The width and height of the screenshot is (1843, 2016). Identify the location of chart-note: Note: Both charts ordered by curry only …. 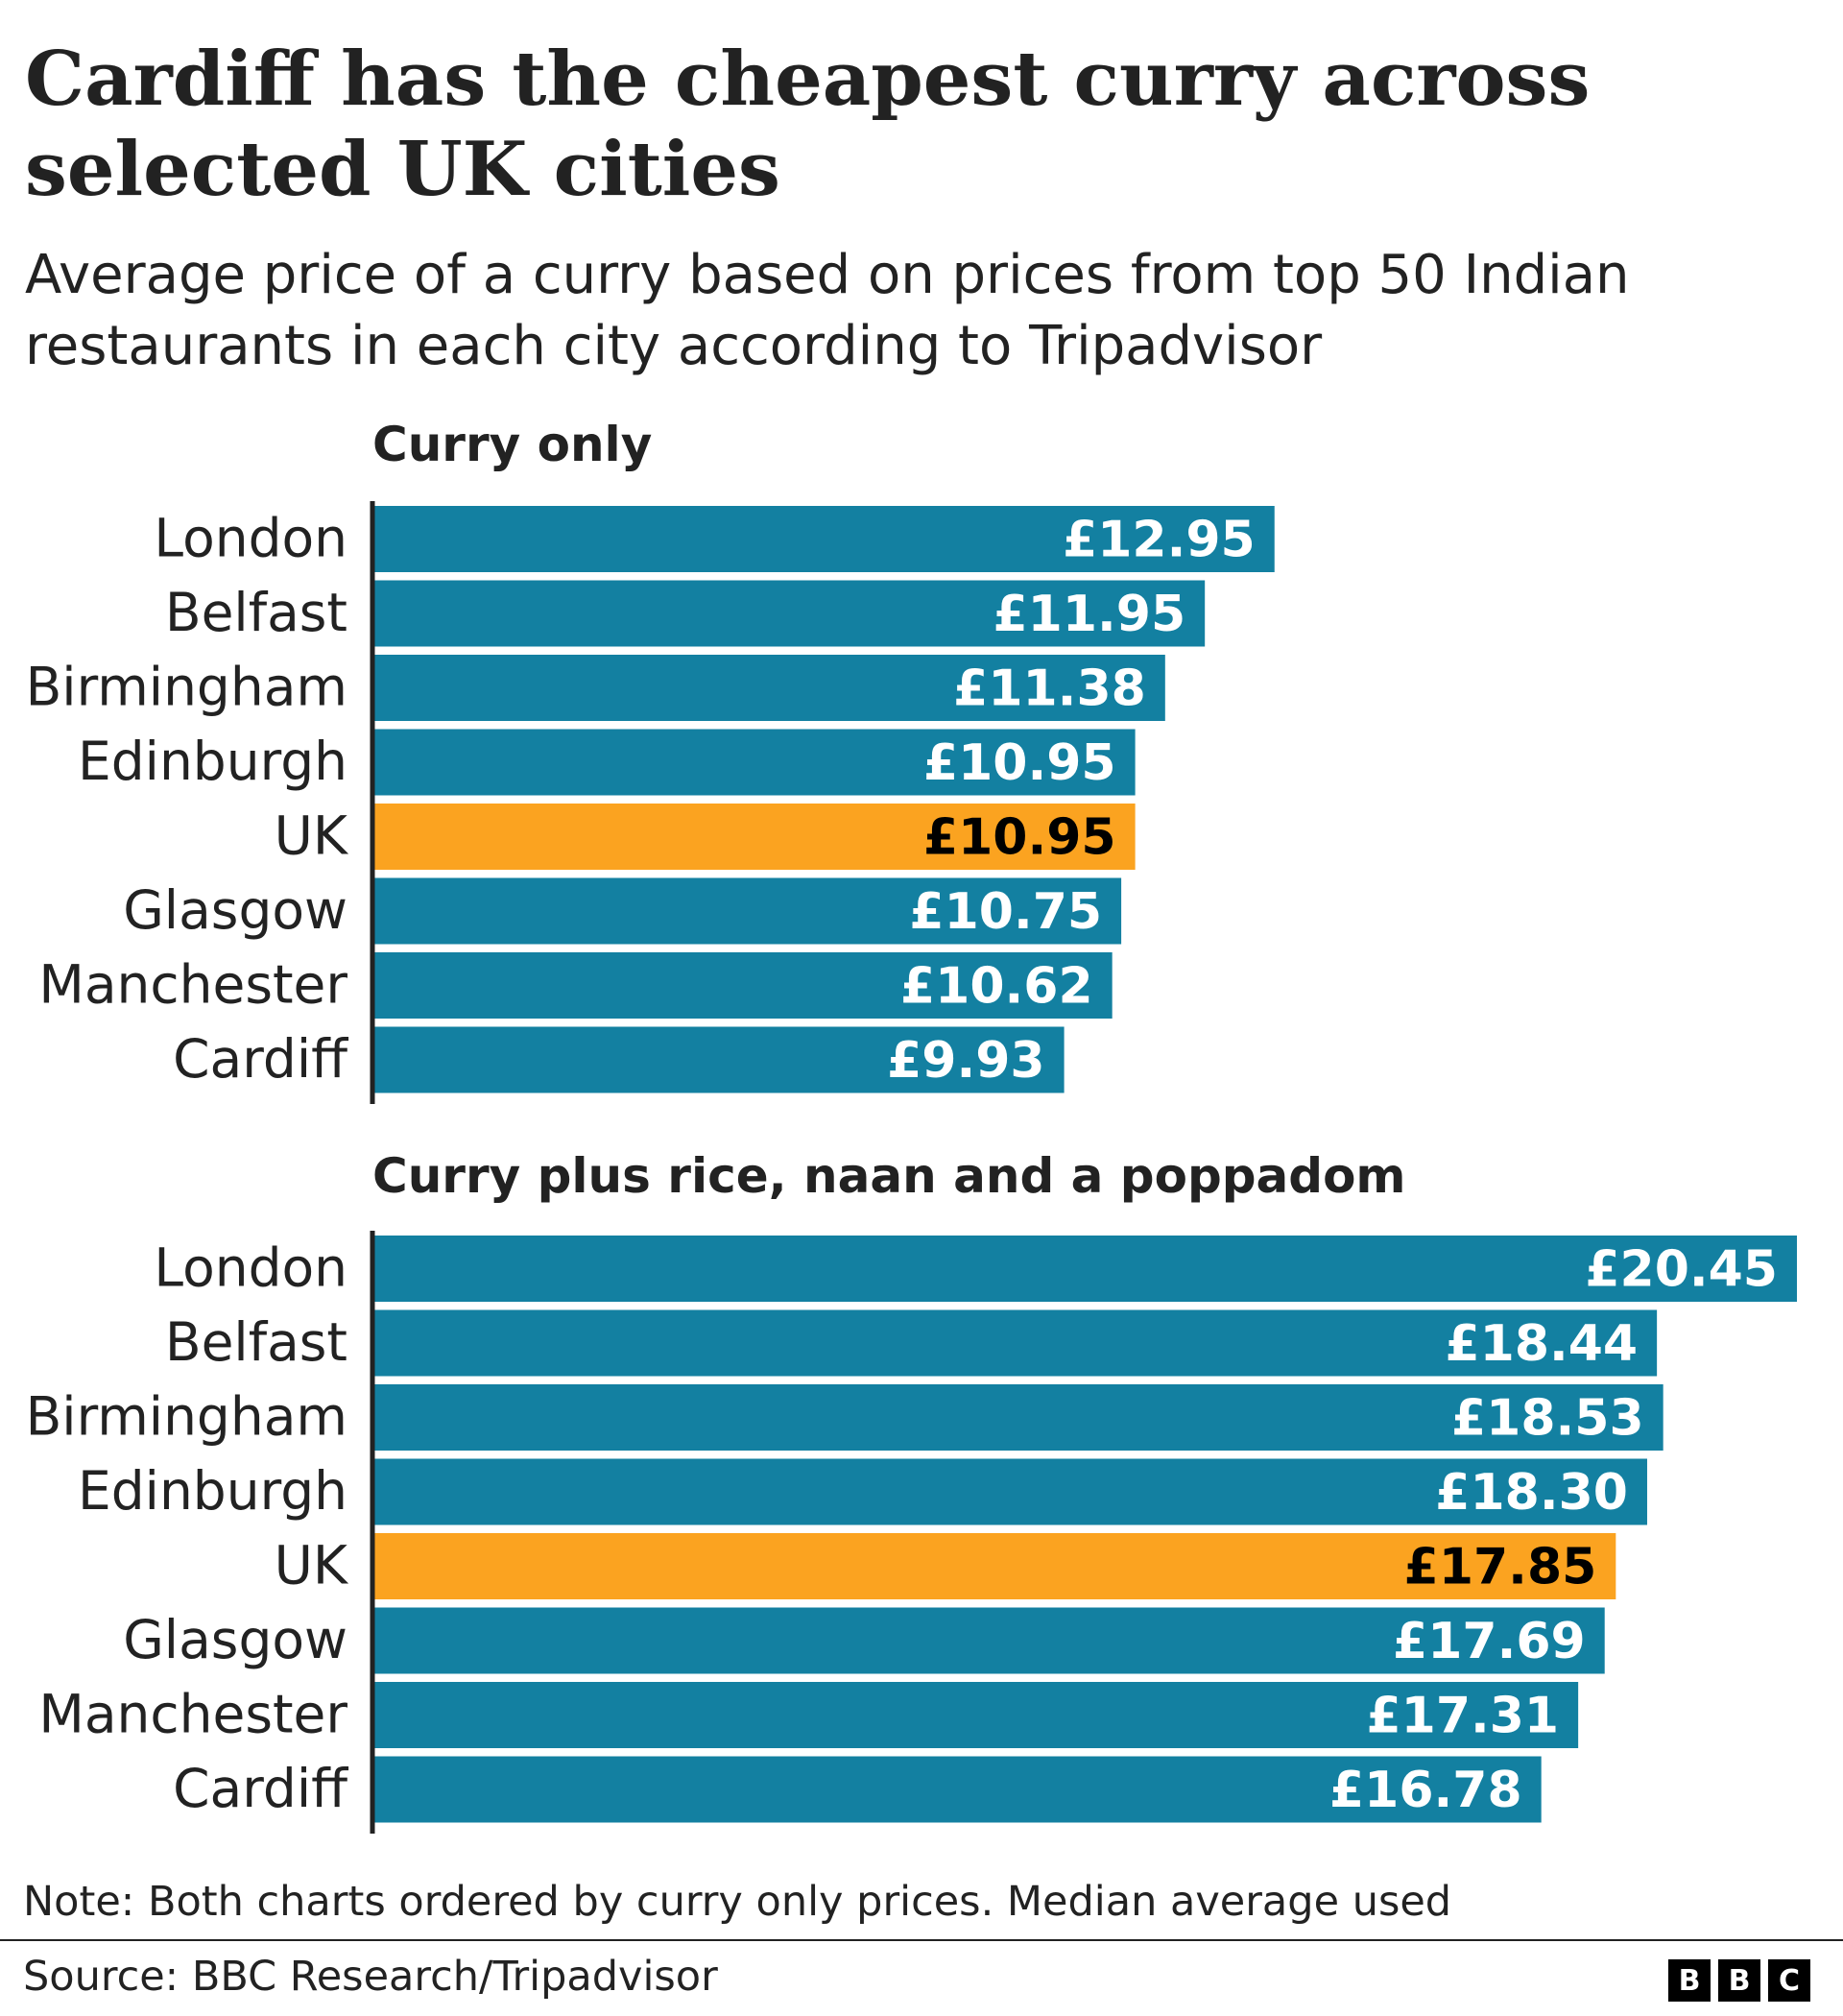
(737, 1902).